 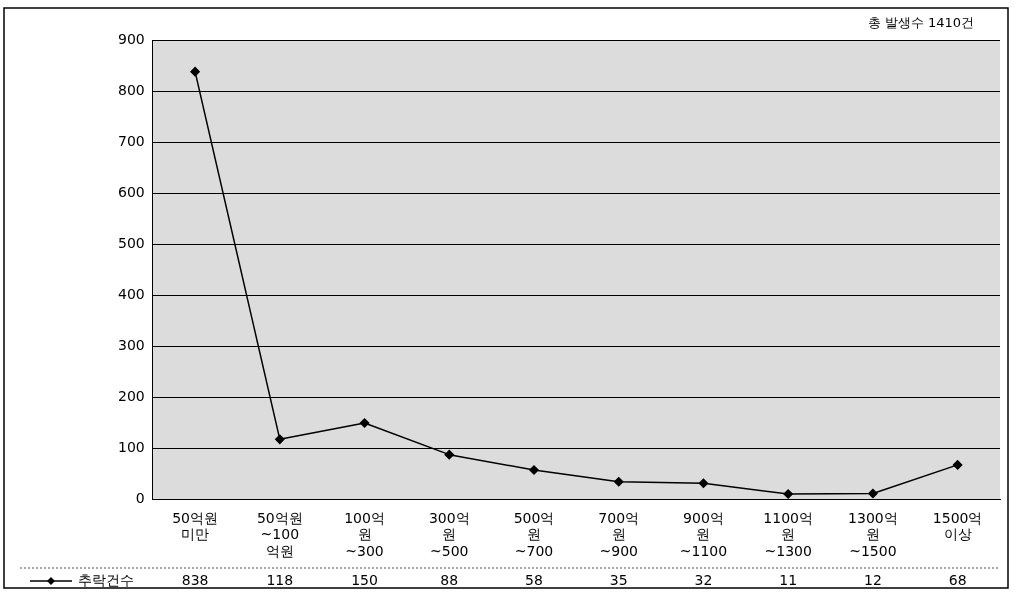 What do you see at coordinates (703, 534) in the screenshot?
I see `x-tick-label: 900억 원 ~1100` at bounding box center [703, 534].